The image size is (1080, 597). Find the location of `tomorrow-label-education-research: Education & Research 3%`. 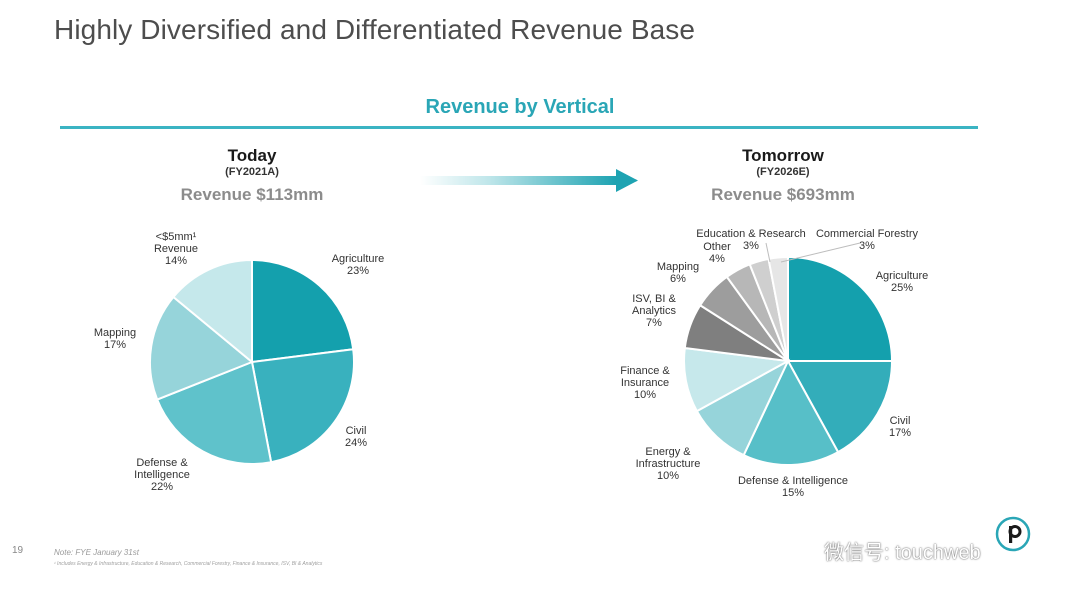

tomorrow-label-education-research: Education & Research 3% is located at coordinates (750, 240).